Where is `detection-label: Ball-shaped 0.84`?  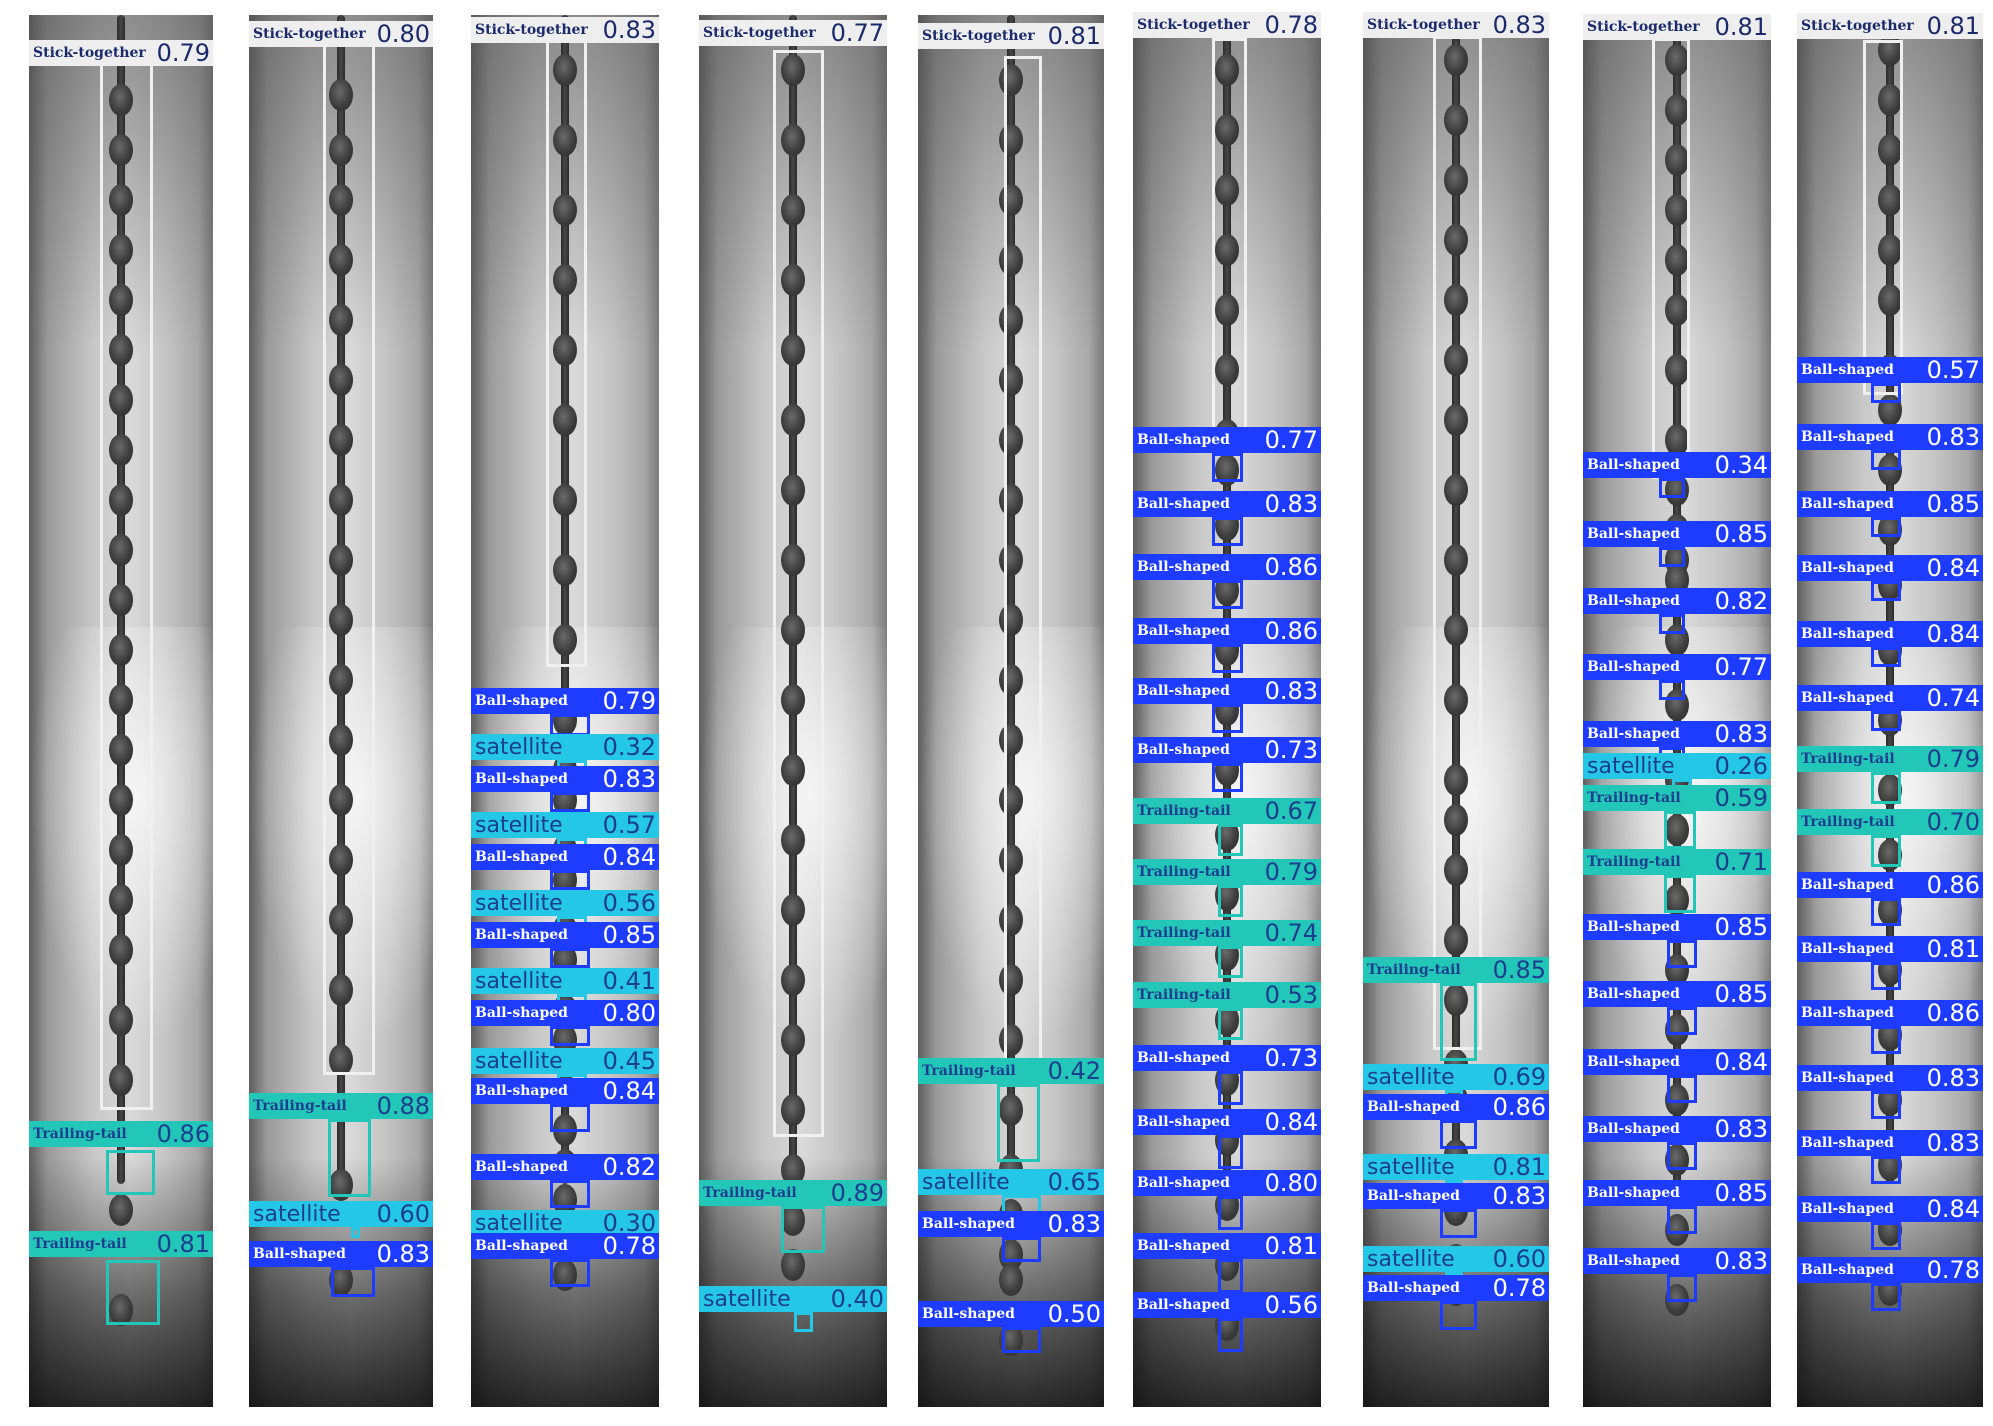
detection-label: Ball-shaped 0.84 is located at coordinates (1677, 1062).